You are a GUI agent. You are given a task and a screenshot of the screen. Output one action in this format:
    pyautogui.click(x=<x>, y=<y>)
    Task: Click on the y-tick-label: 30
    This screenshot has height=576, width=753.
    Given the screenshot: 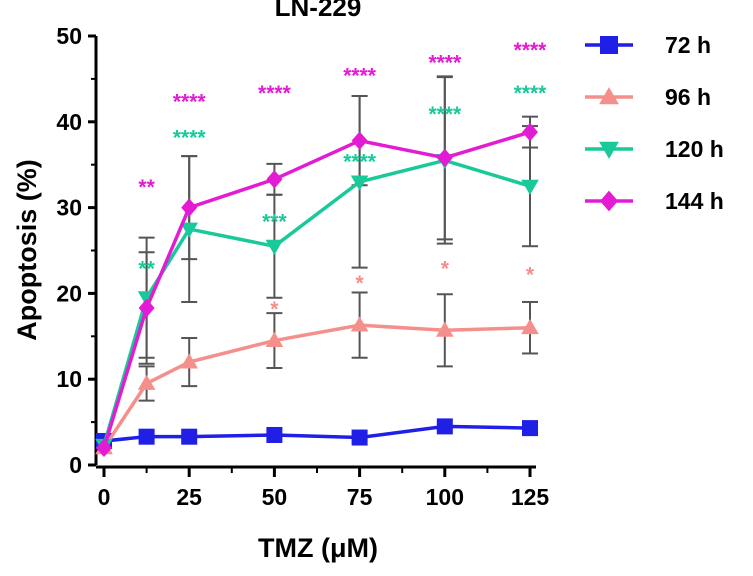 What is the action you would take?
    pyautogui.click(x=69, y=208)
    